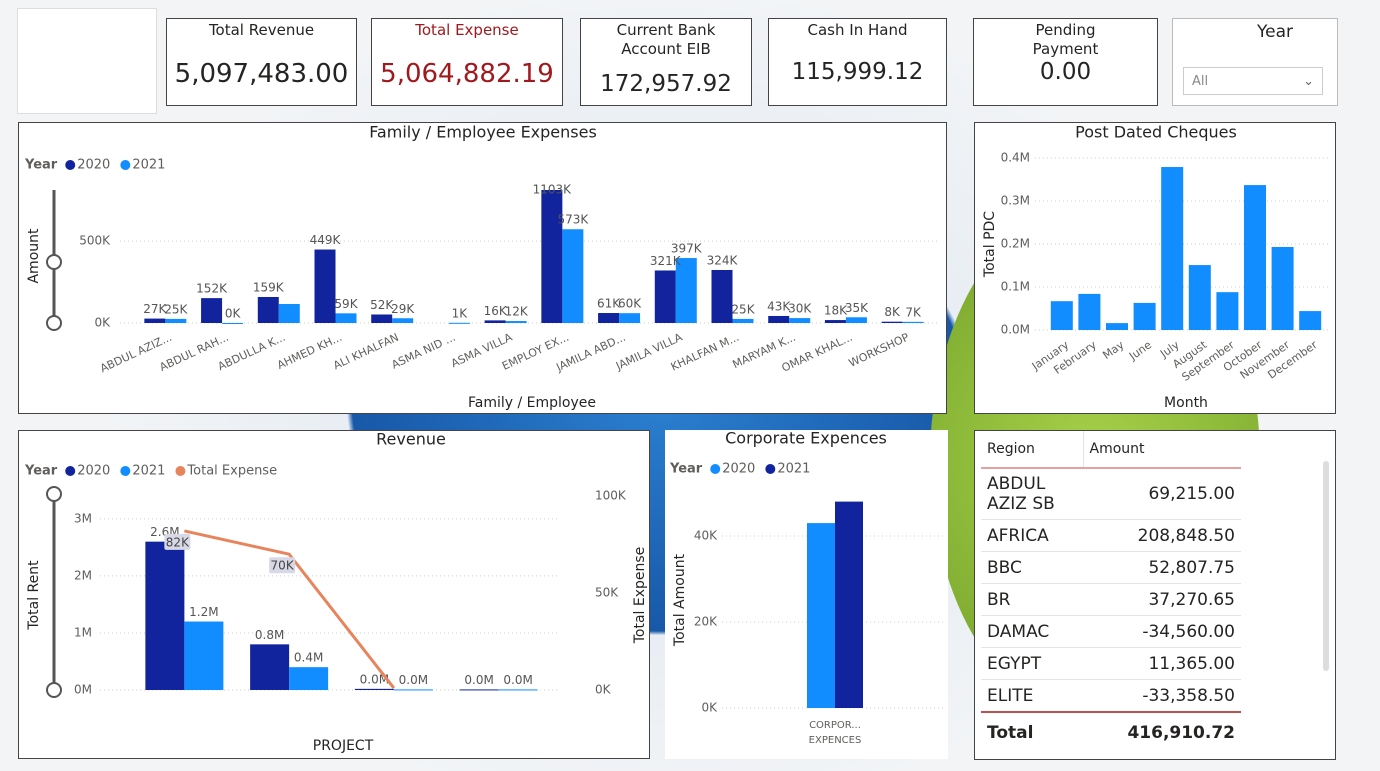 This screenshot has width=1380, height=771. Describe the element at coordinates (460, 313) in the screenshot. I see `data-label: 1K` at that location.